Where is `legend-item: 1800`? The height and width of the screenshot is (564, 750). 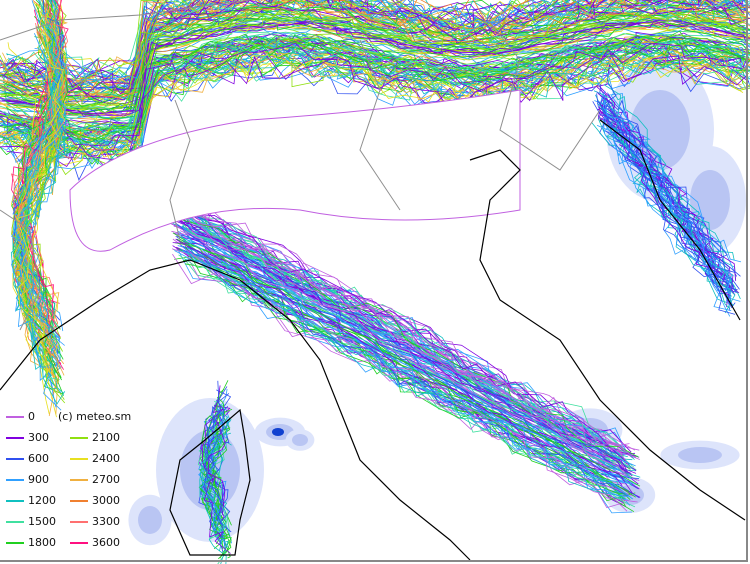 legend-item: 1800 is located at coordinates (31, 543).